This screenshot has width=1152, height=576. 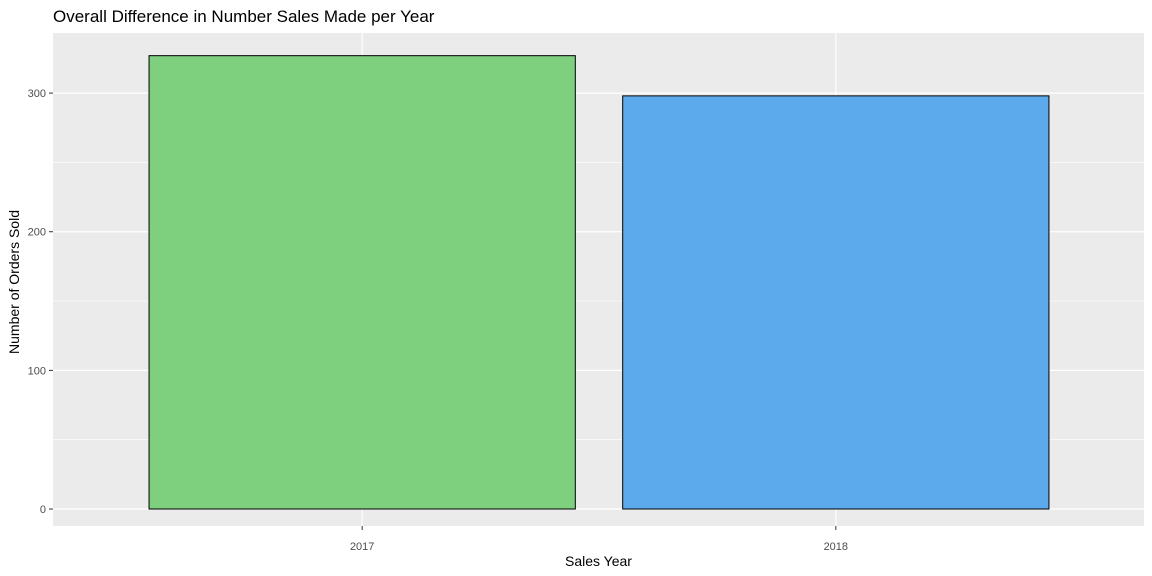 I want to click on x-tick-label: 2017, so click(x=362, y=547).